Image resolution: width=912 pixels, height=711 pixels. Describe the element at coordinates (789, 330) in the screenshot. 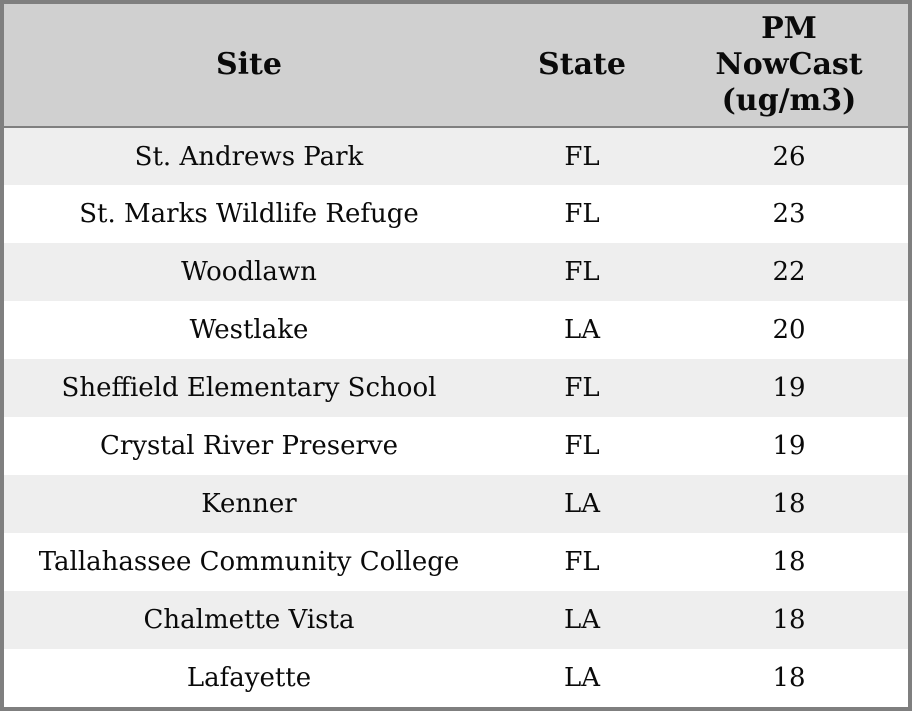

I see `cell-pm: 20` at that location.